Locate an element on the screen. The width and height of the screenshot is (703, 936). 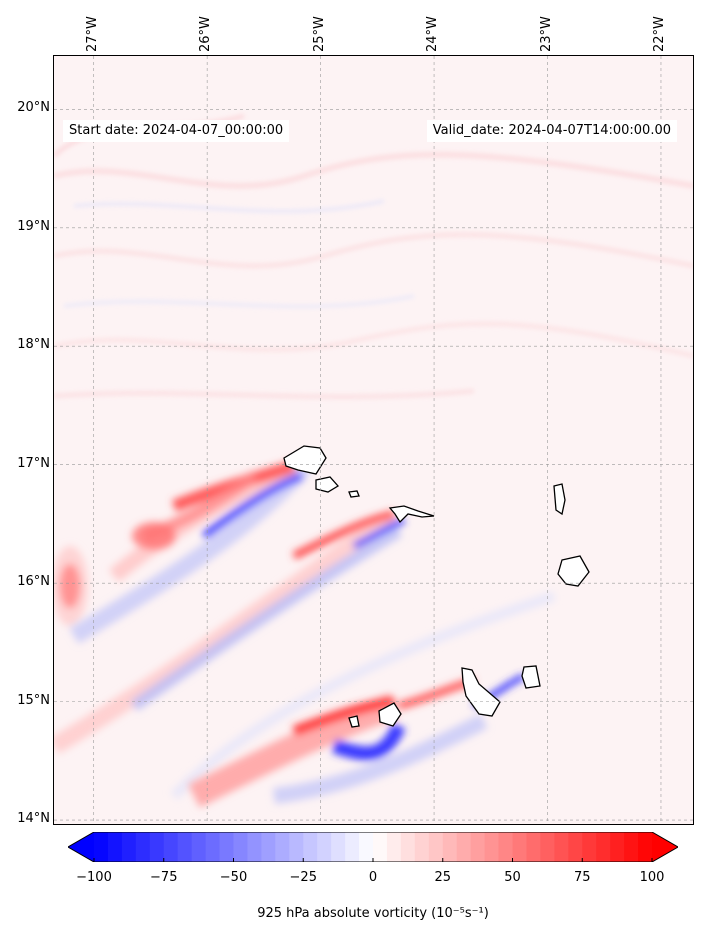
island-santiago is located at coordinates (481, 692).